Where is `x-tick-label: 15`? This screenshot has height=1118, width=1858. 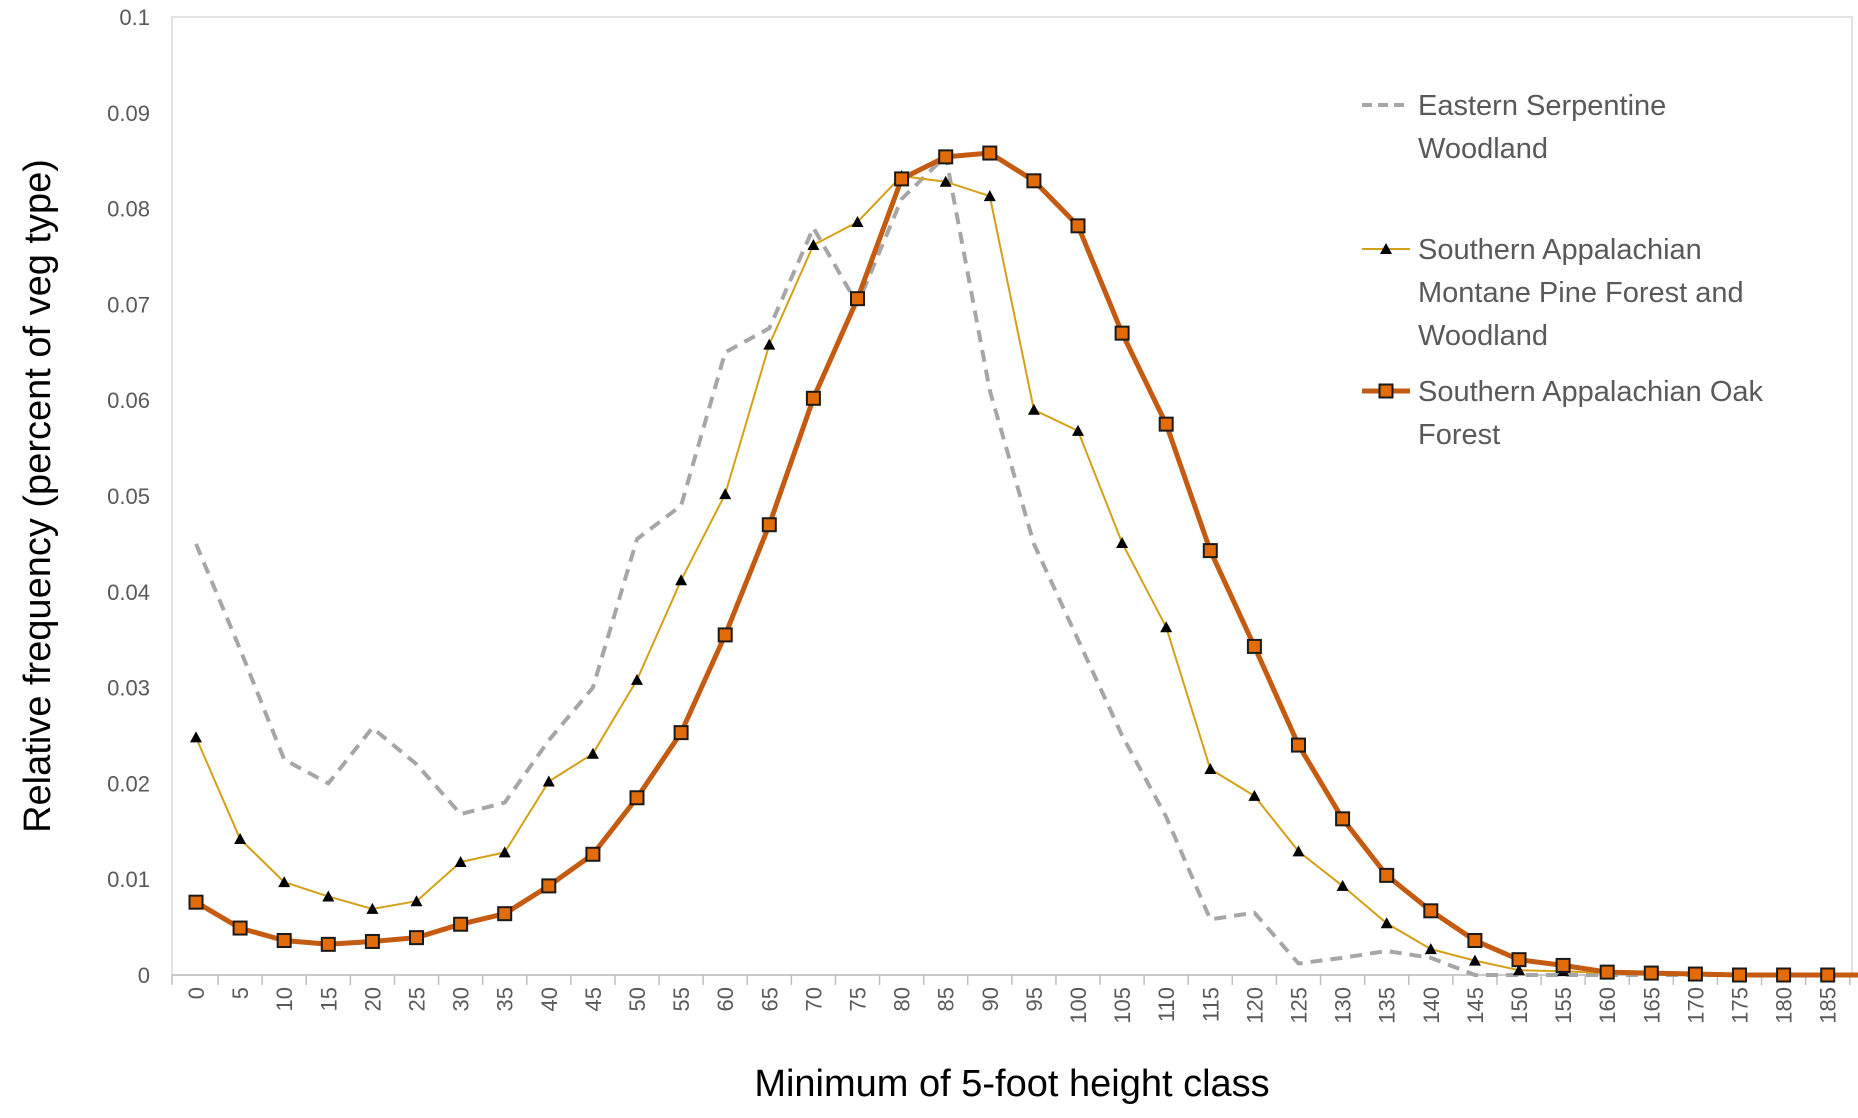
x-tick-label: 15 is located at coordinates (328, 999).